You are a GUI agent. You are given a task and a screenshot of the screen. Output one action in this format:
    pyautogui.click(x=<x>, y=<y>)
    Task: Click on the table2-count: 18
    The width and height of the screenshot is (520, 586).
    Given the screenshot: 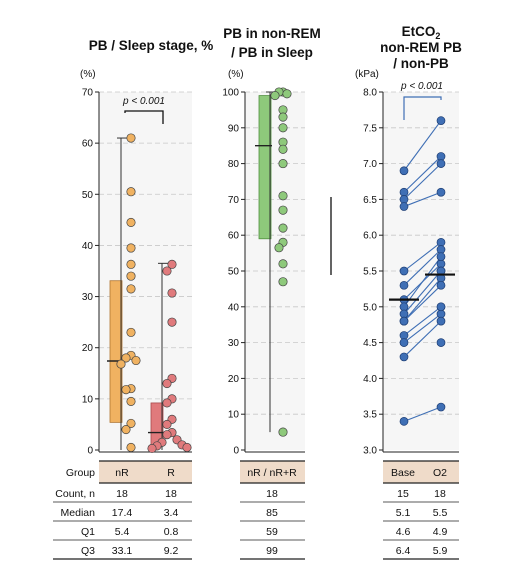 What is the action you would take?
    pyautogui.click(x=272, y=494)
    